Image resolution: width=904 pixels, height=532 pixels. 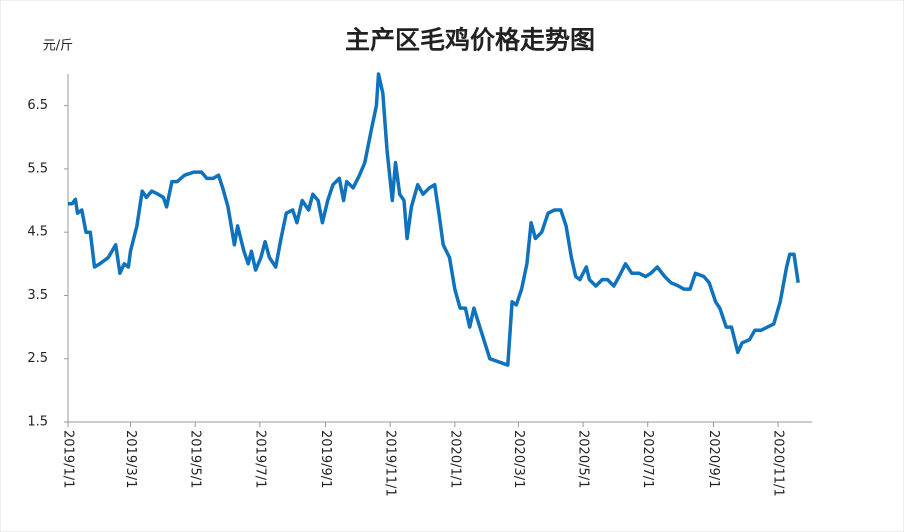 I want to click on y-tick-label: 4.5, so click(x=37, y=232).